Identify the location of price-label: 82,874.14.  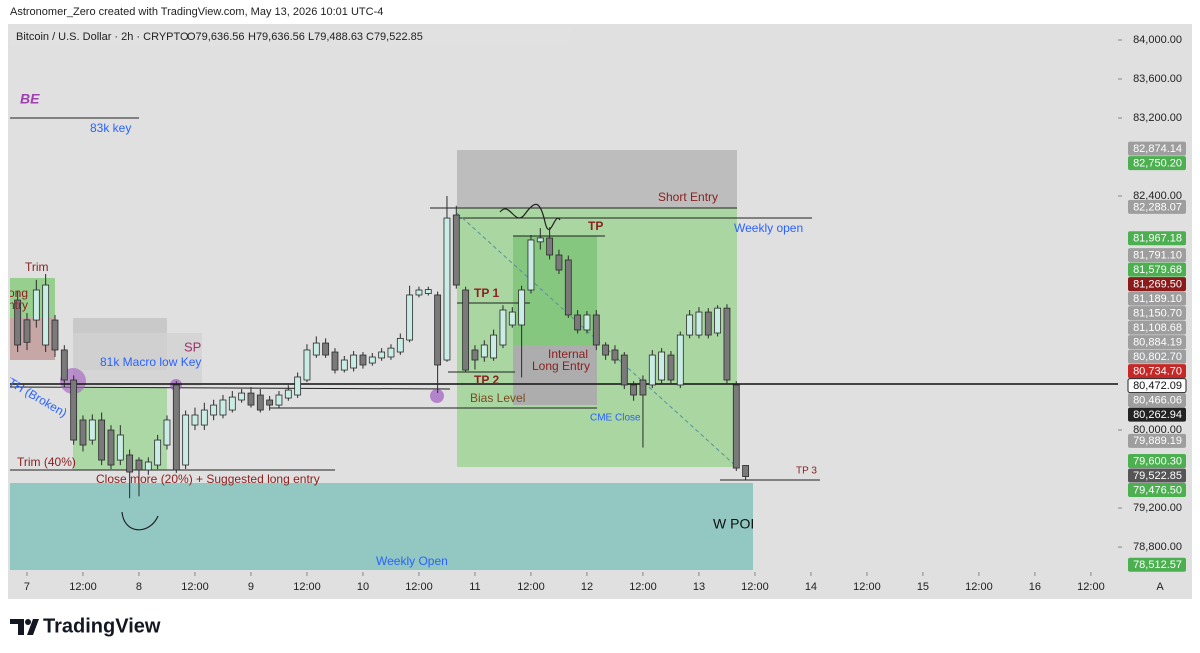
(1157, 149).